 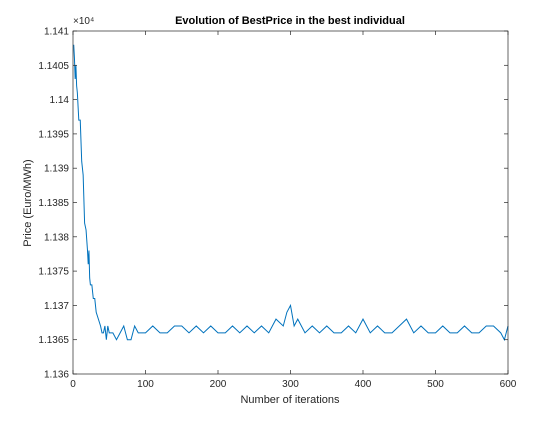 I want to click on y-tick-label: 1.137, so click(x=56, y=306).